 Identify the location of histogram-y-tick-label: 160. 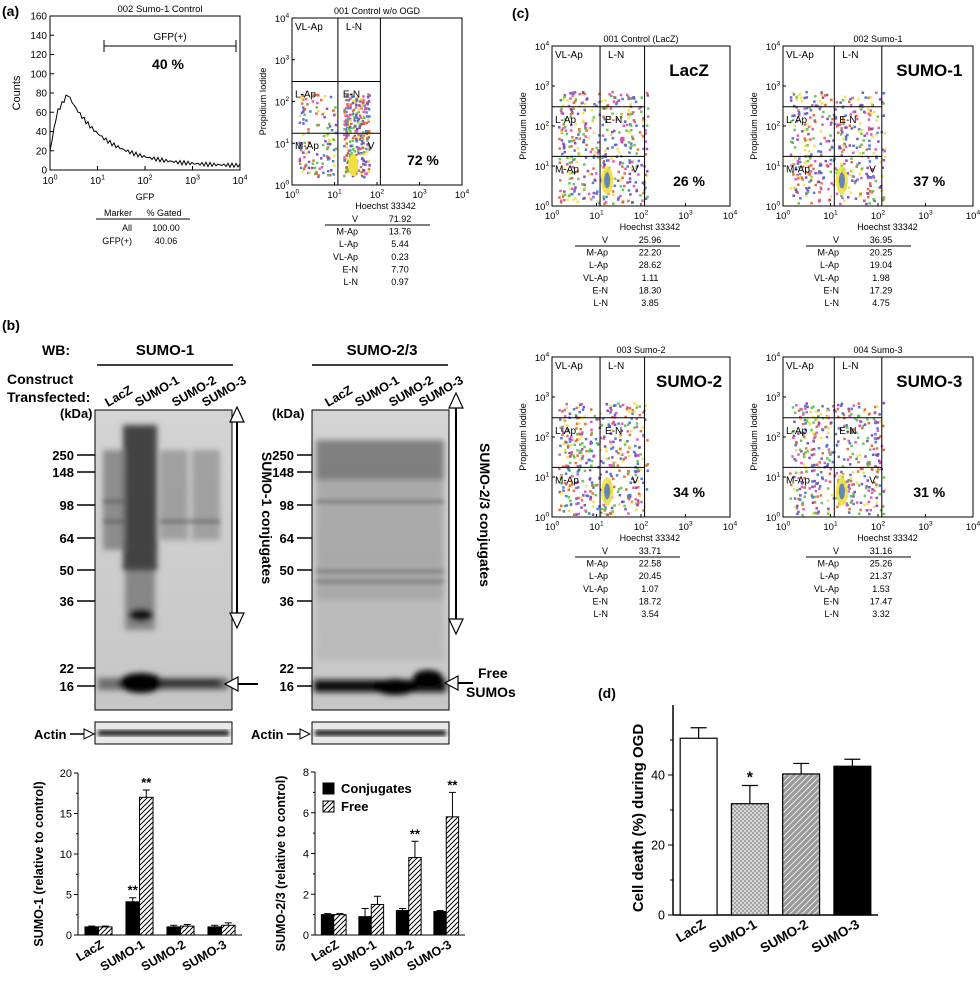
(38, 17).